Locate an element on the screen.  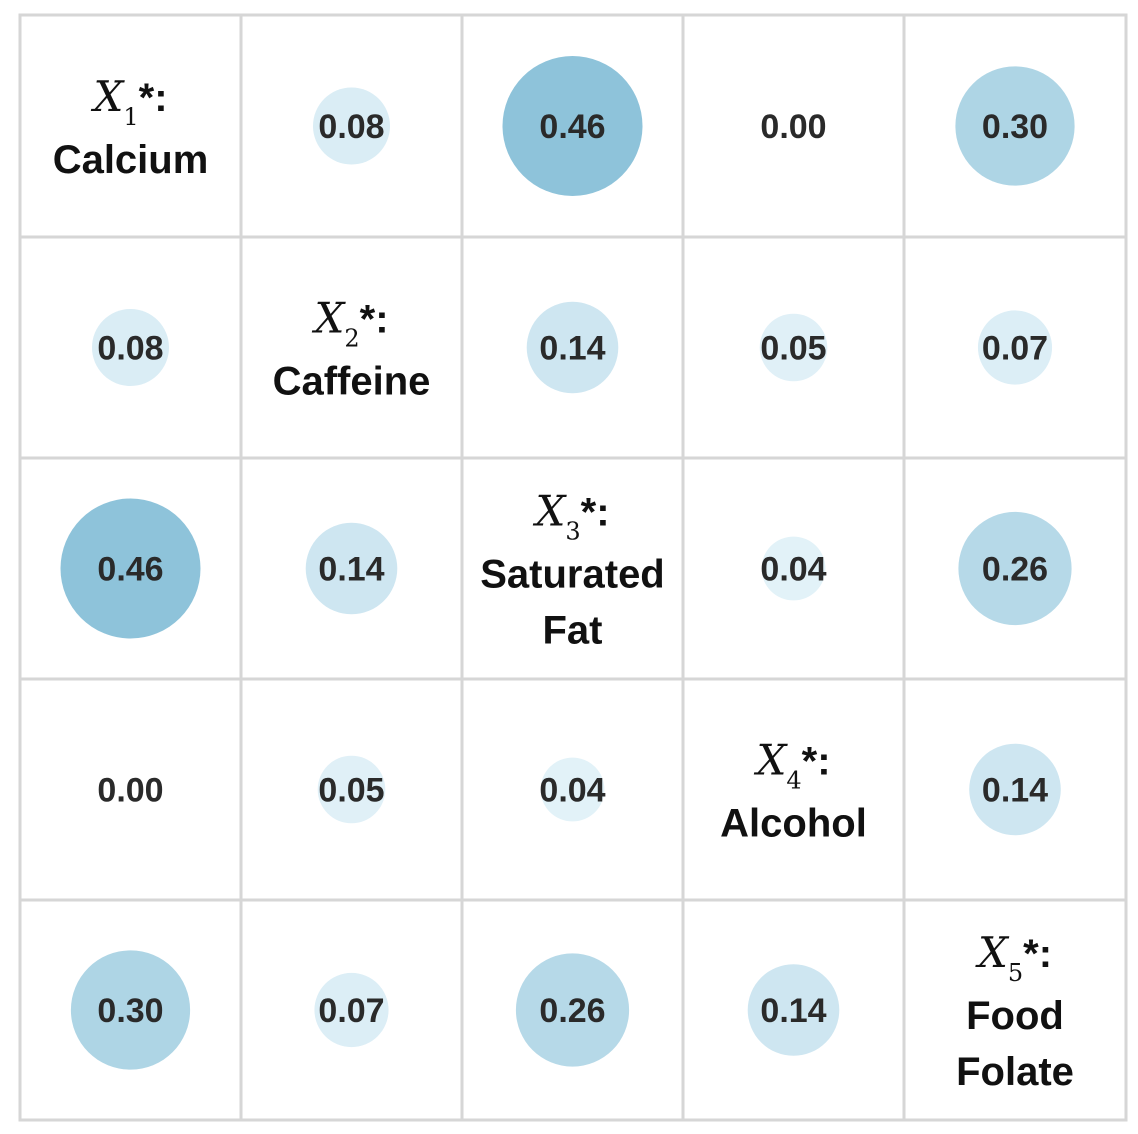
variable-label-cell: X1*: Calcium is located at coordinates (131, 127).